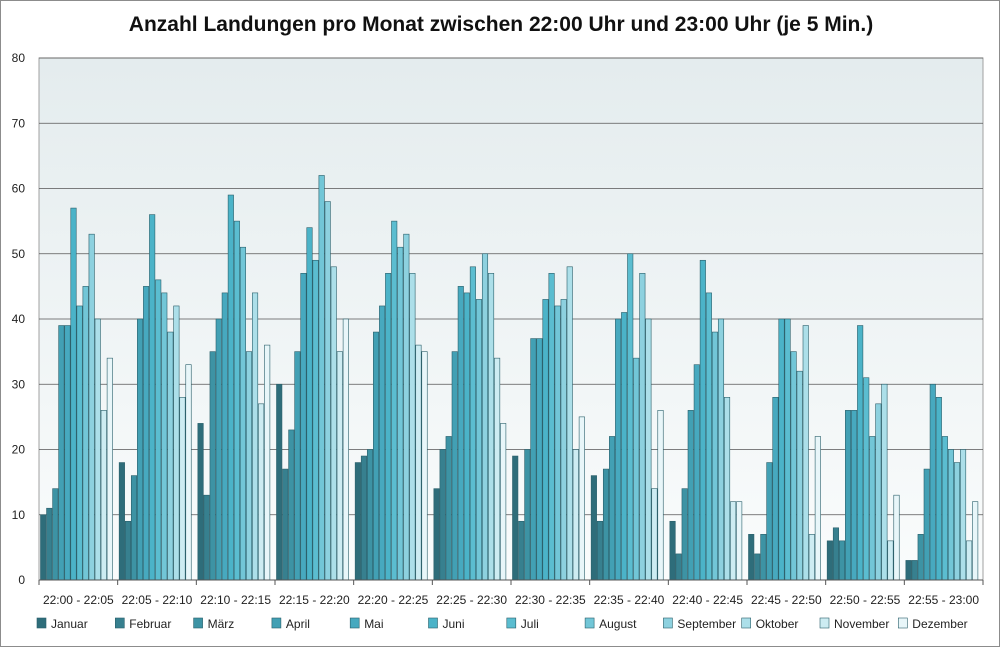 This screenshot has width=1000, height=648. Describe the element at coordinates (19, 384) in the screenshot. I see `y-tick-label: 30` at that location.